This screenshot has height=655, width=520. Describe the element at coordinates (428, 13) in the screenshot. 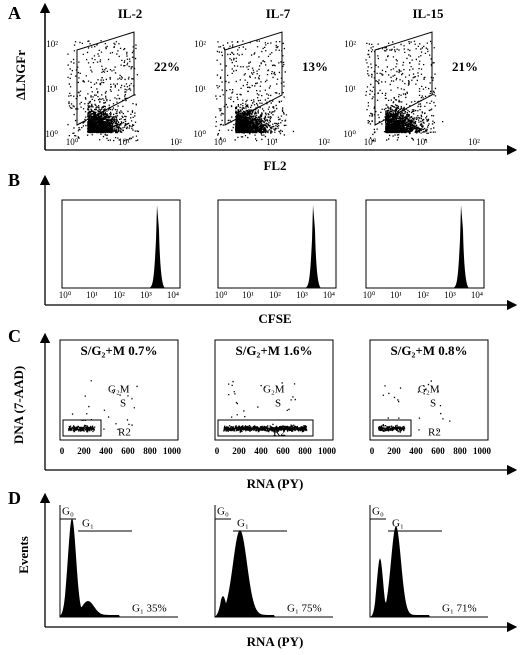

I see `plot-title: IL-15` at that location.